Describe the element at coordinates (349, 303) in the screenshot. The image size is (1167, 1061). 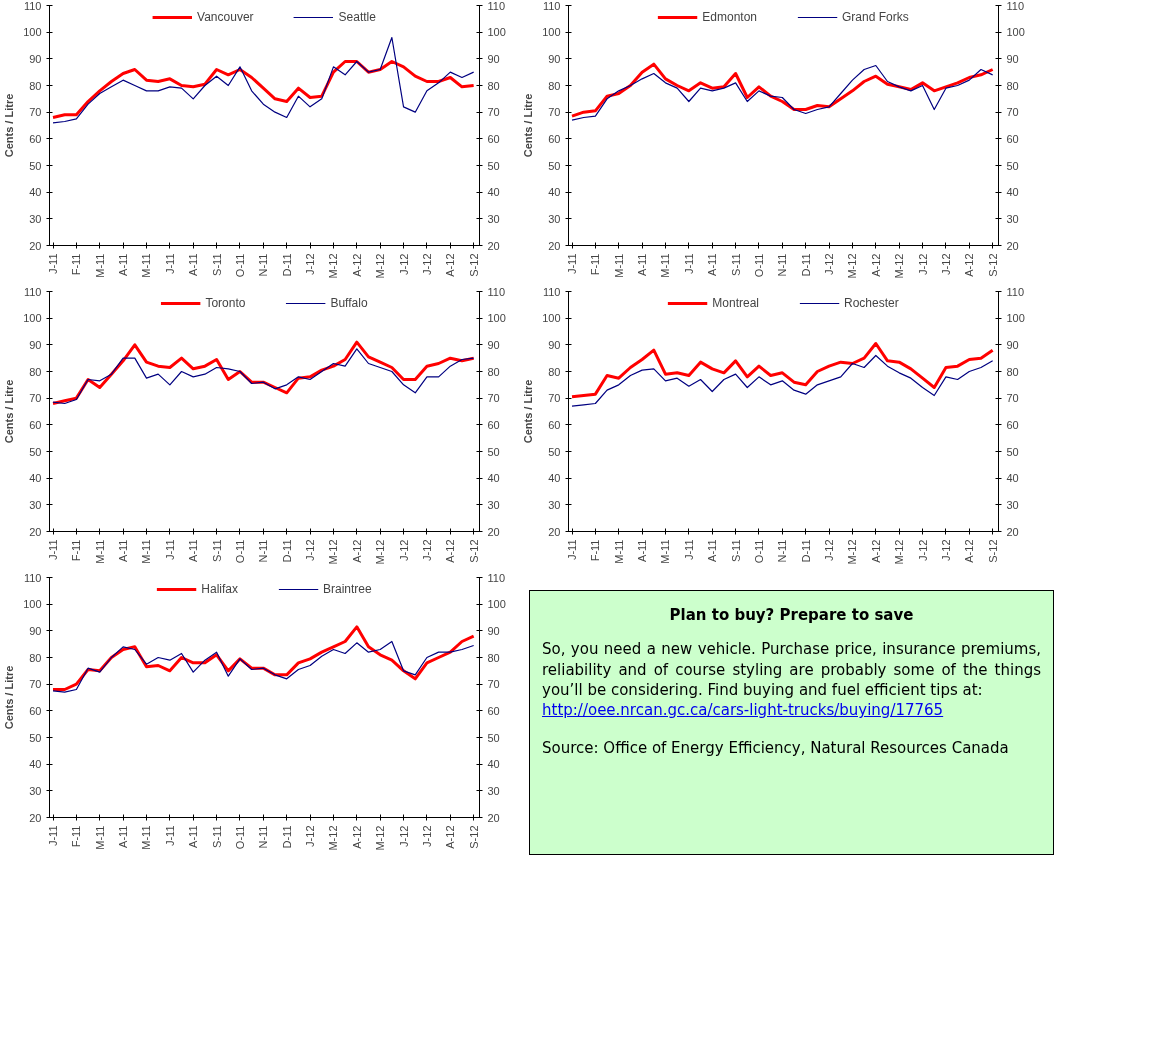
I see `legend-label: Buffalo` at that location.